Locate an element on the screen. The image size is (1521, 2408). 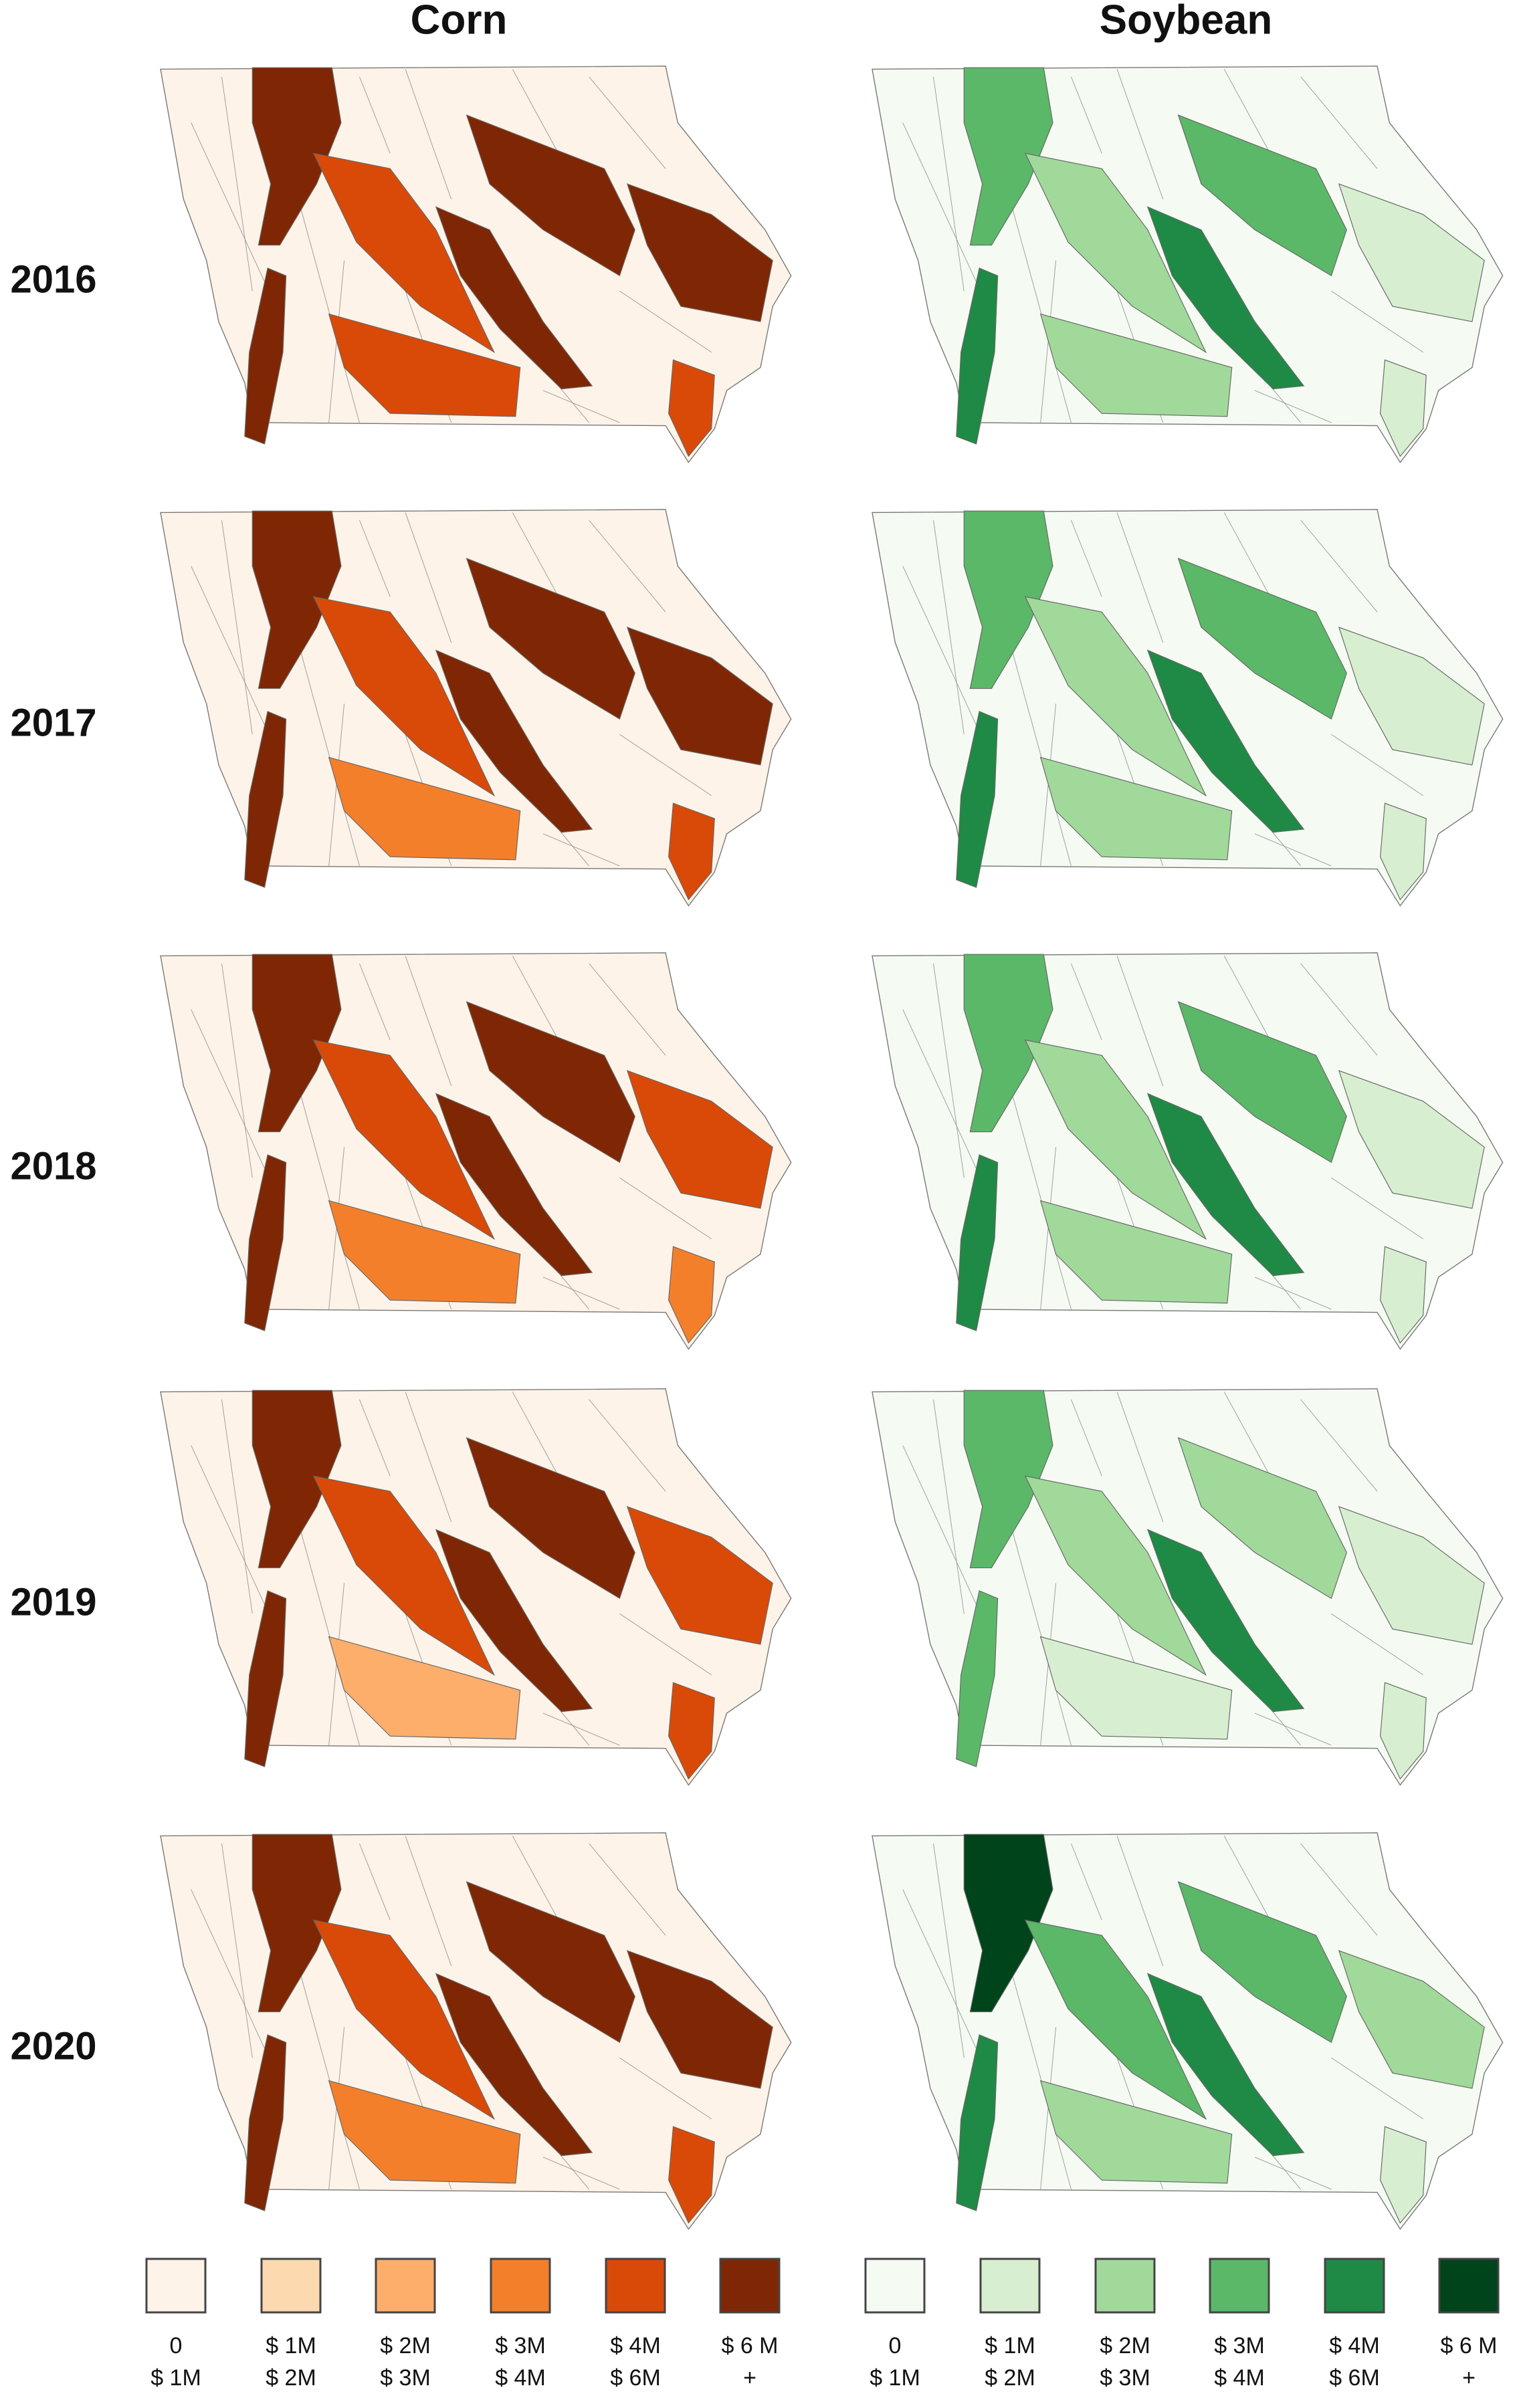
legend-label: $ 6M is located at coordinates (636, 2378).